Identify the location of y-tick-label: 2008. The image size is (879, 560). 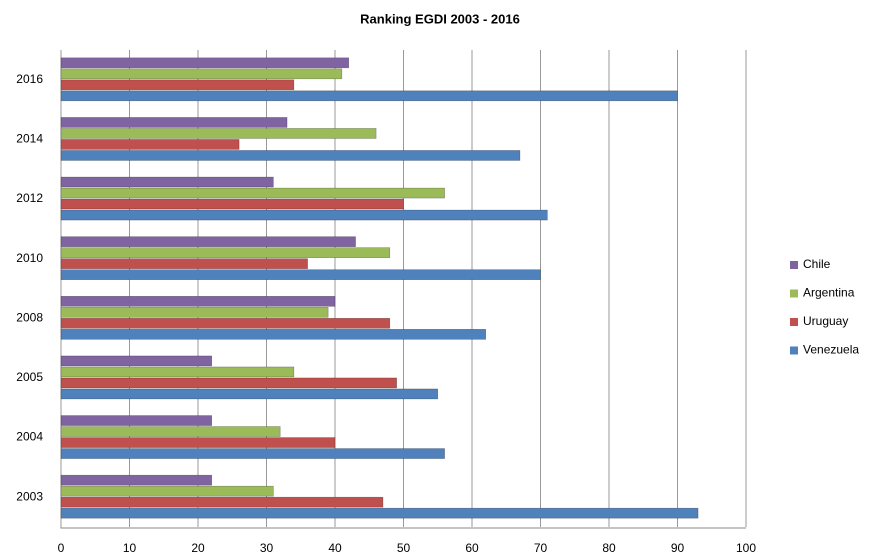
(29, 317).